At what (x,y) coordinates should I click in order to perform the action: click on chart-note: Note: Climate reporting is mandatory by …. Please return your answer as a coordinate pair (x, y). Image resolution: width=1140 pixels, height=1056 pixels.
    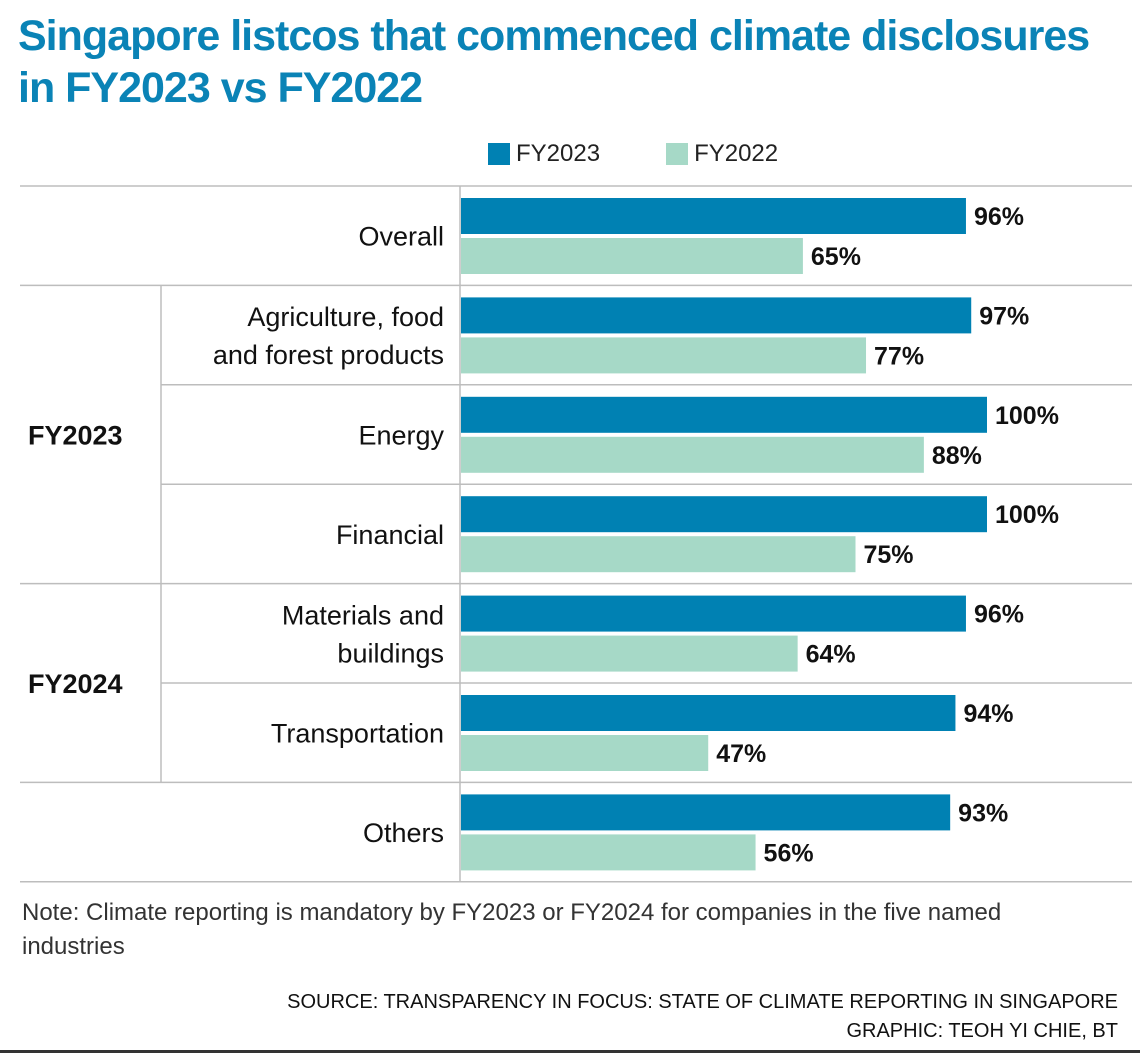
    Looking at the image, I should click on (512, 929).